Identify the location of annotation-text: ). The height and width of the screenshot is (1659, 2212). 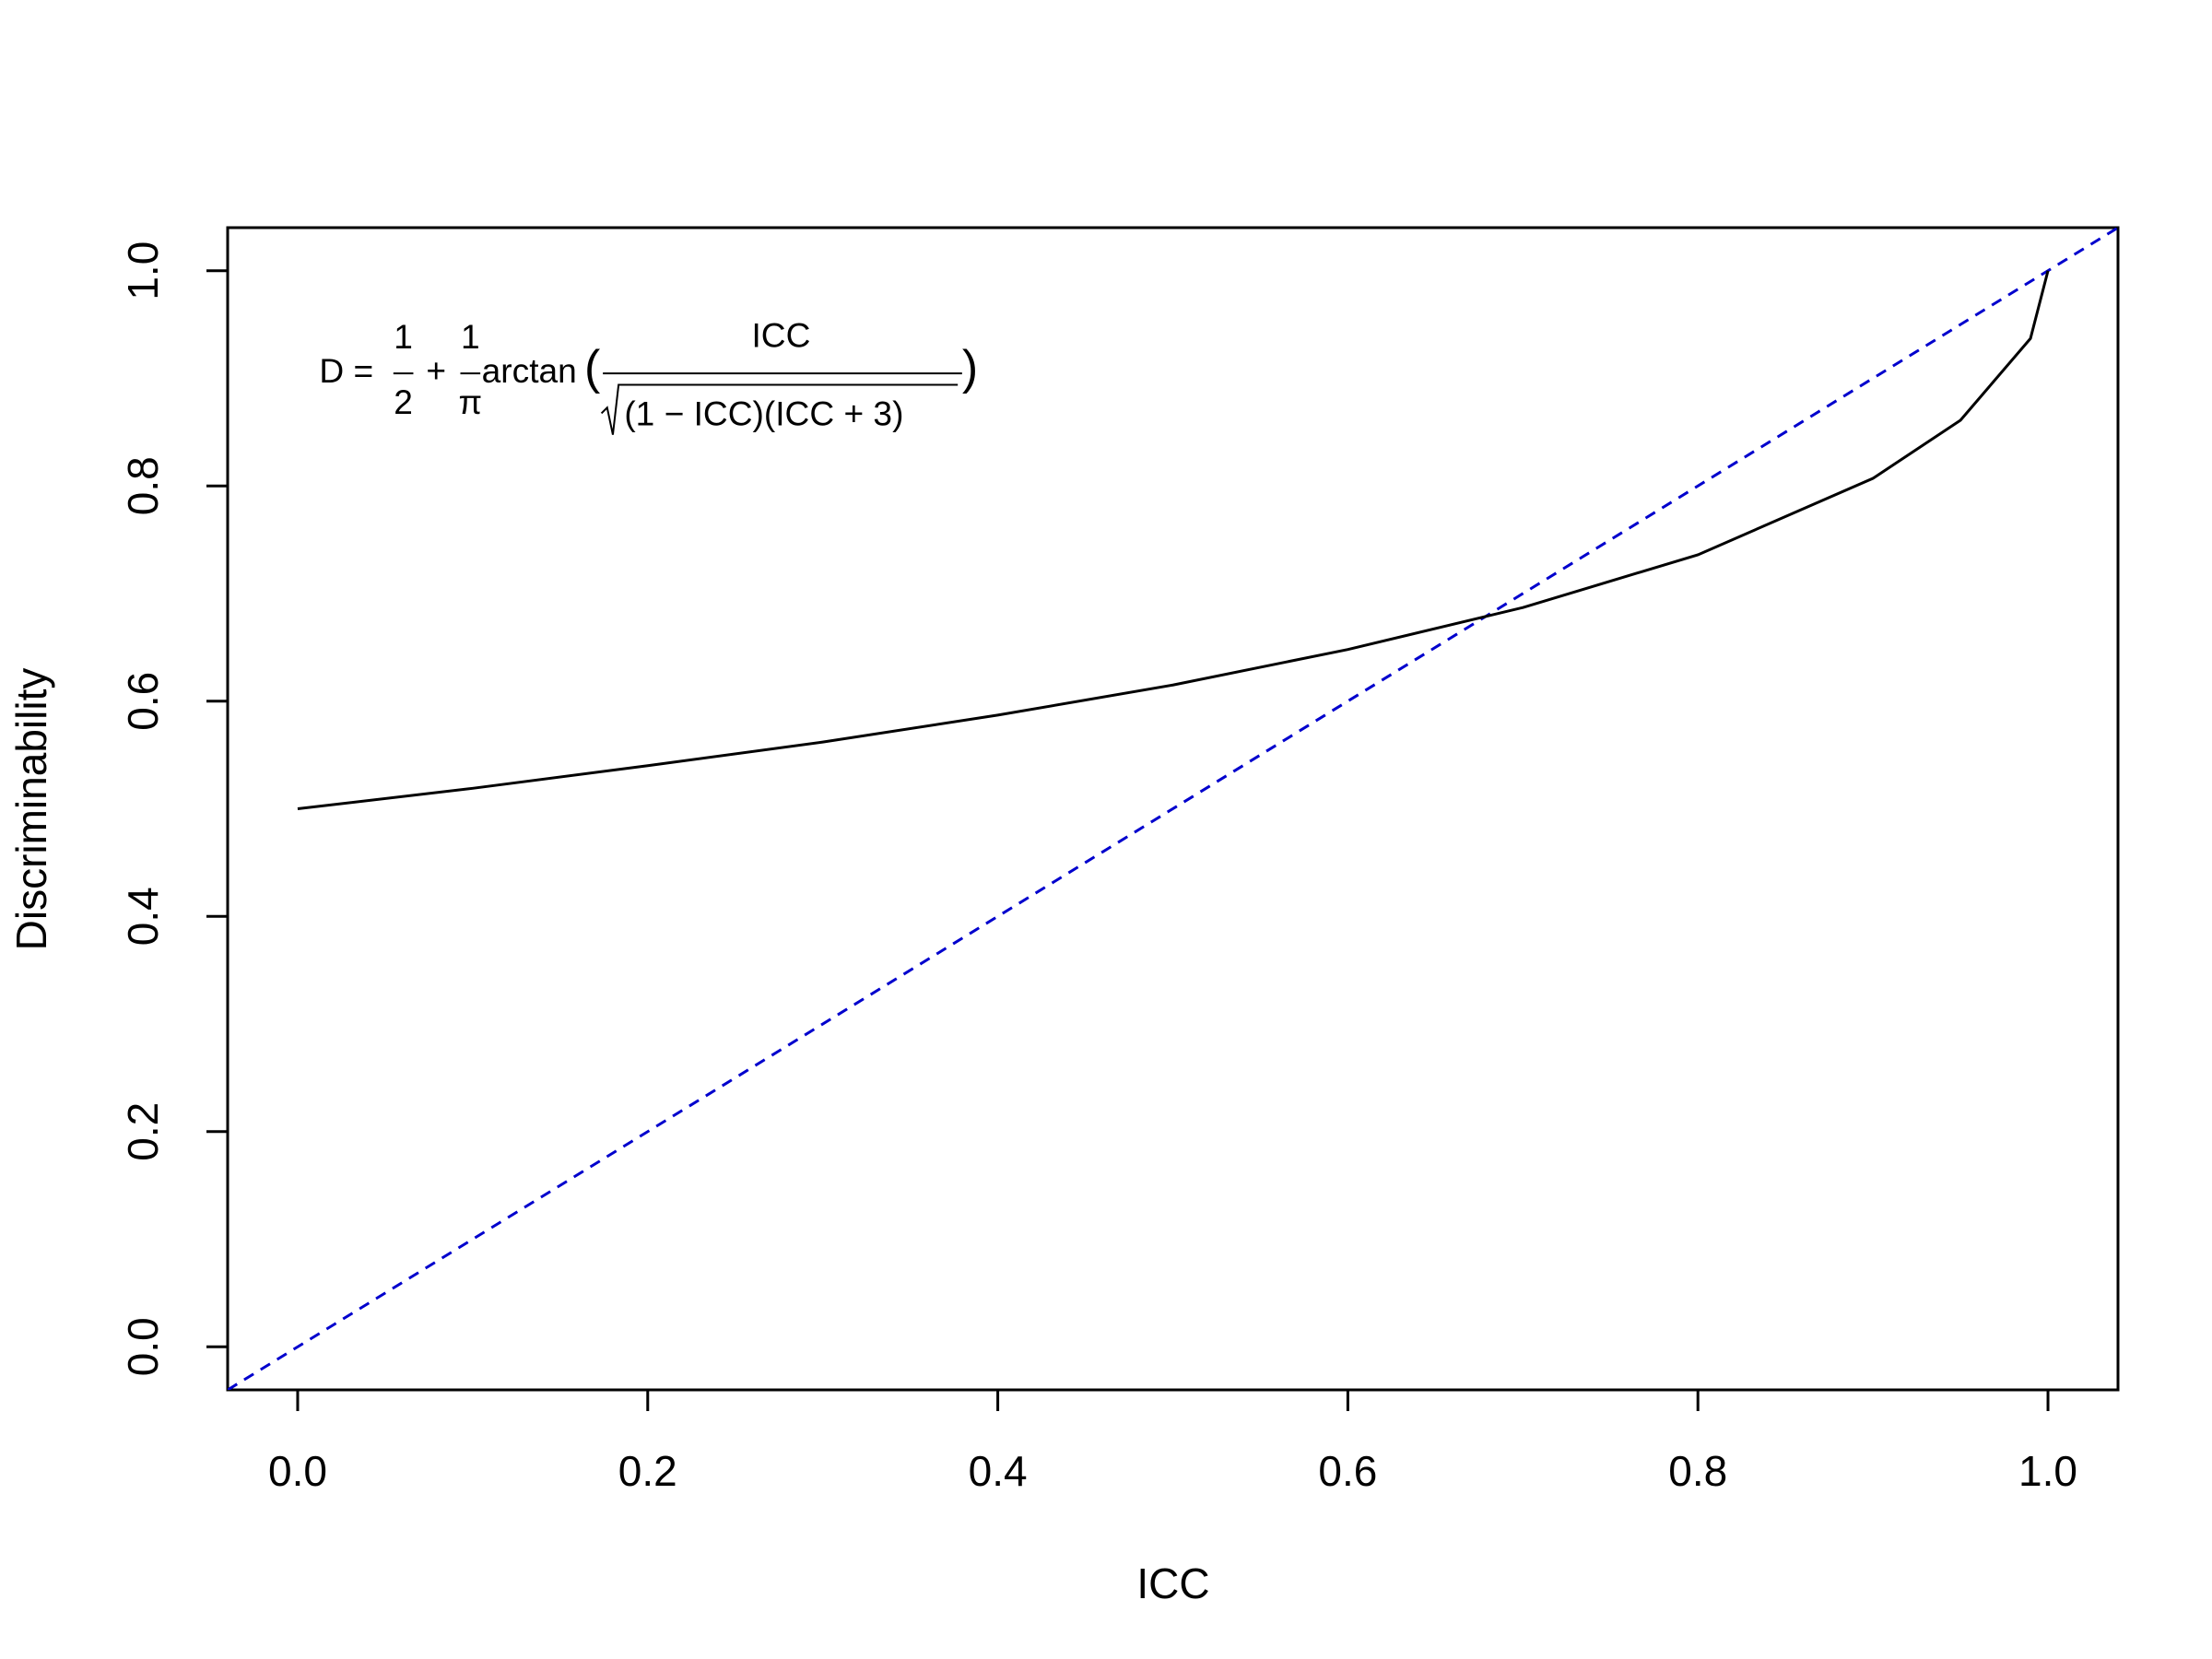
(970, 367).